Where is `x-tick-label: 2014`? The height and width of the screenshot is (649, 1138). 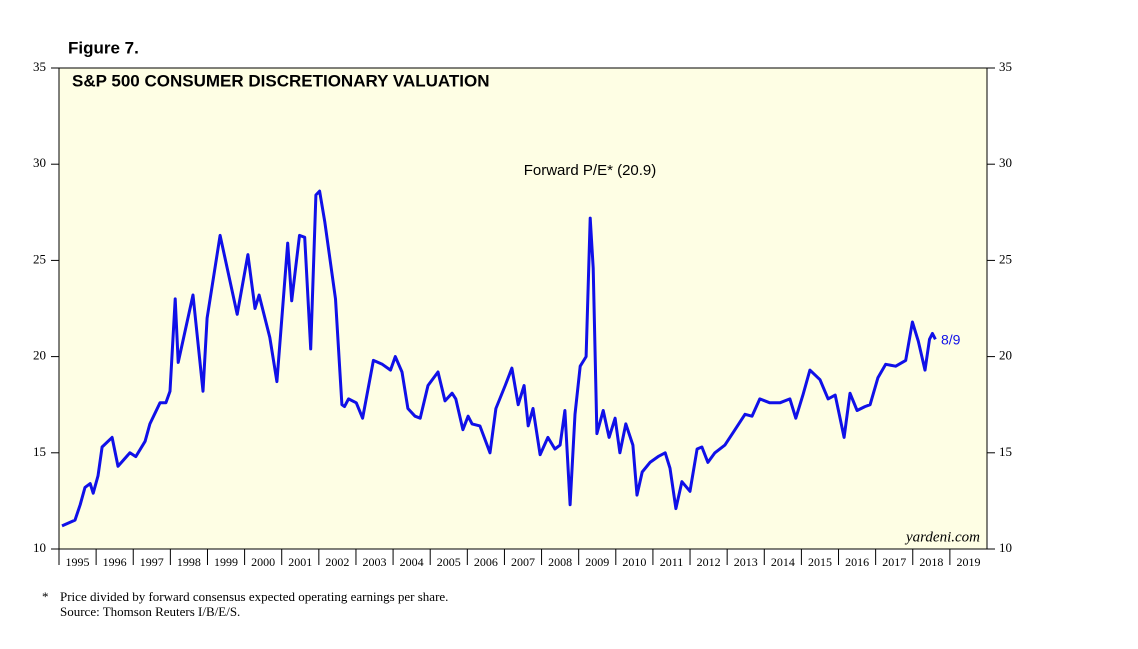
x-tick-label: 2014 is located at coordinates (783, 562).